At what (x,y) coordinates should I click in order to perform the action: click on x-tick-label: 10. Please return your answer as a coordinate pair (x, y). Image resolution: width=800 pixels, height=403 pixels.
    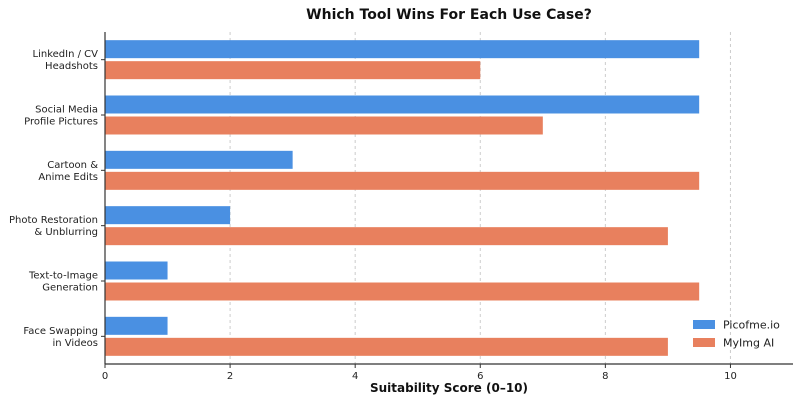
    Looking at the image, I should click on (730, 376).